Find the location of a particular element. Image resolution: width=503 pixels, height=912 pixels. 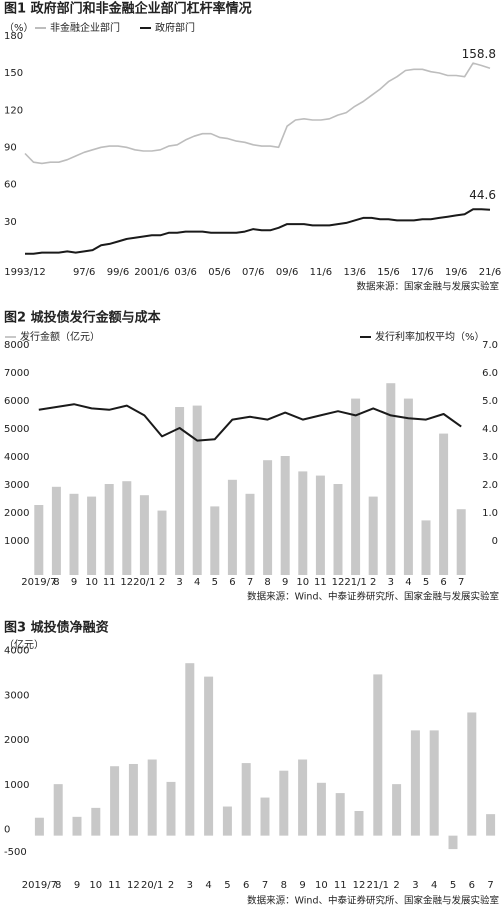

y-tick-label: 6000 is located at coordinates (16, 401).